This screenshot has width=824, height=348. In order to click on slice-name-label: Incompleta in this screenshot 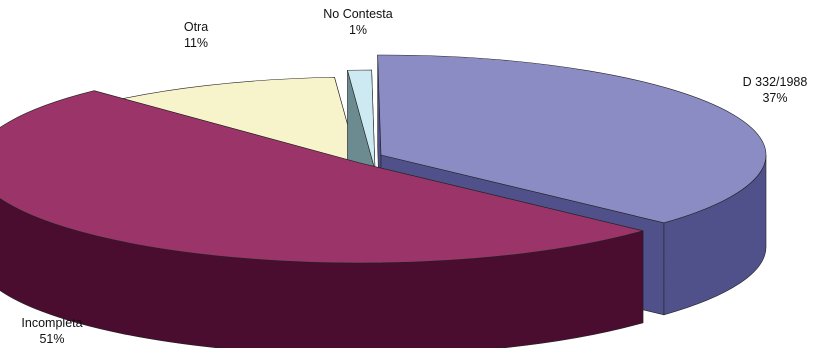, I will do `click(51, 323)`.